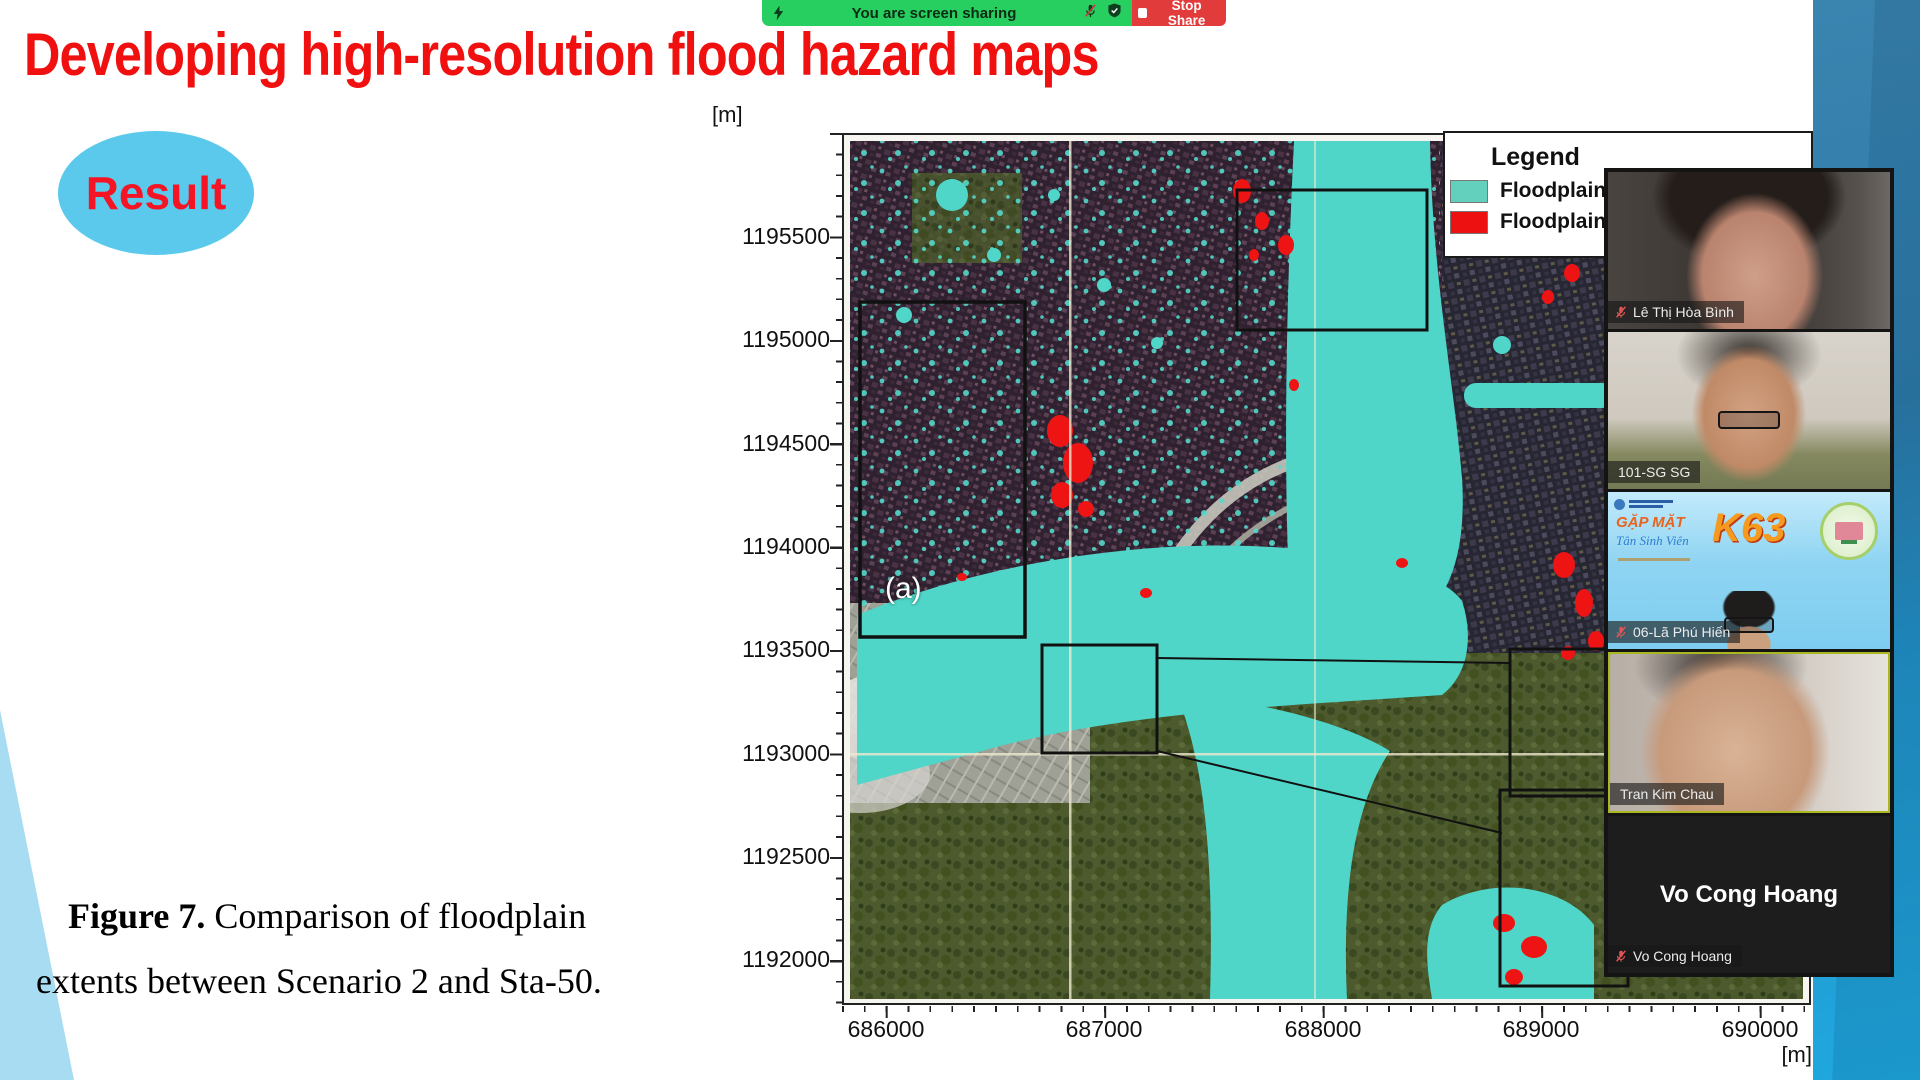 This screenshot has width=1920, height=1080. I want to click on legend-title: Legend, so click(1535, 157).